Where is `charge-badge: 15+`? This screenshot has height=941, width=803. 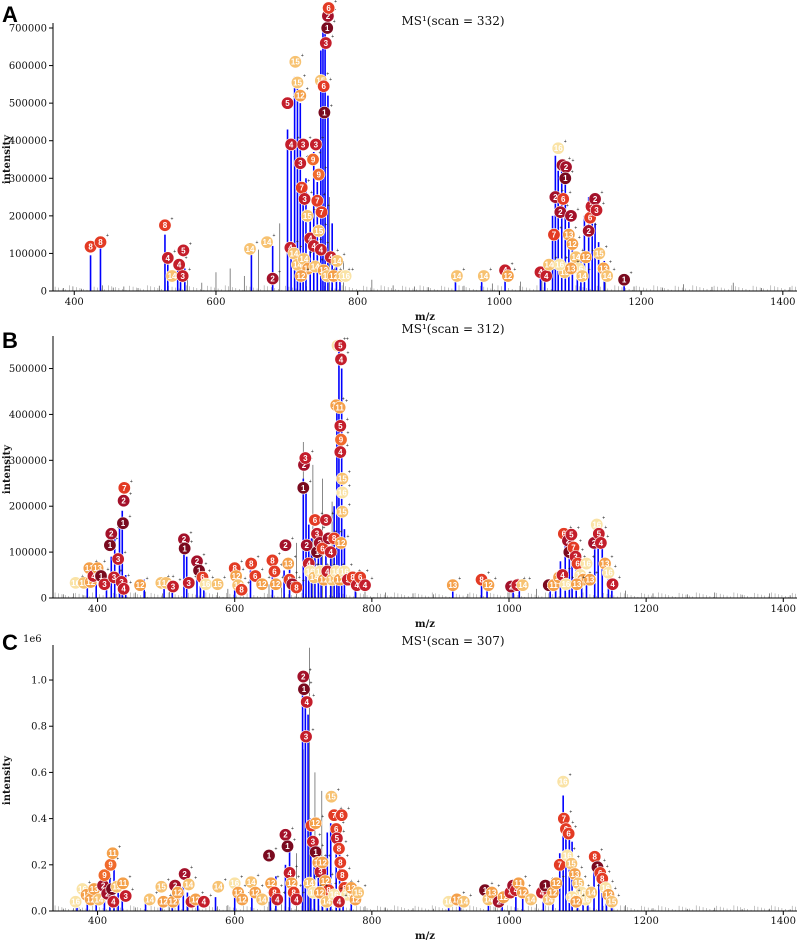 charge-badge: 15+ is located at coordinates (343, 478).